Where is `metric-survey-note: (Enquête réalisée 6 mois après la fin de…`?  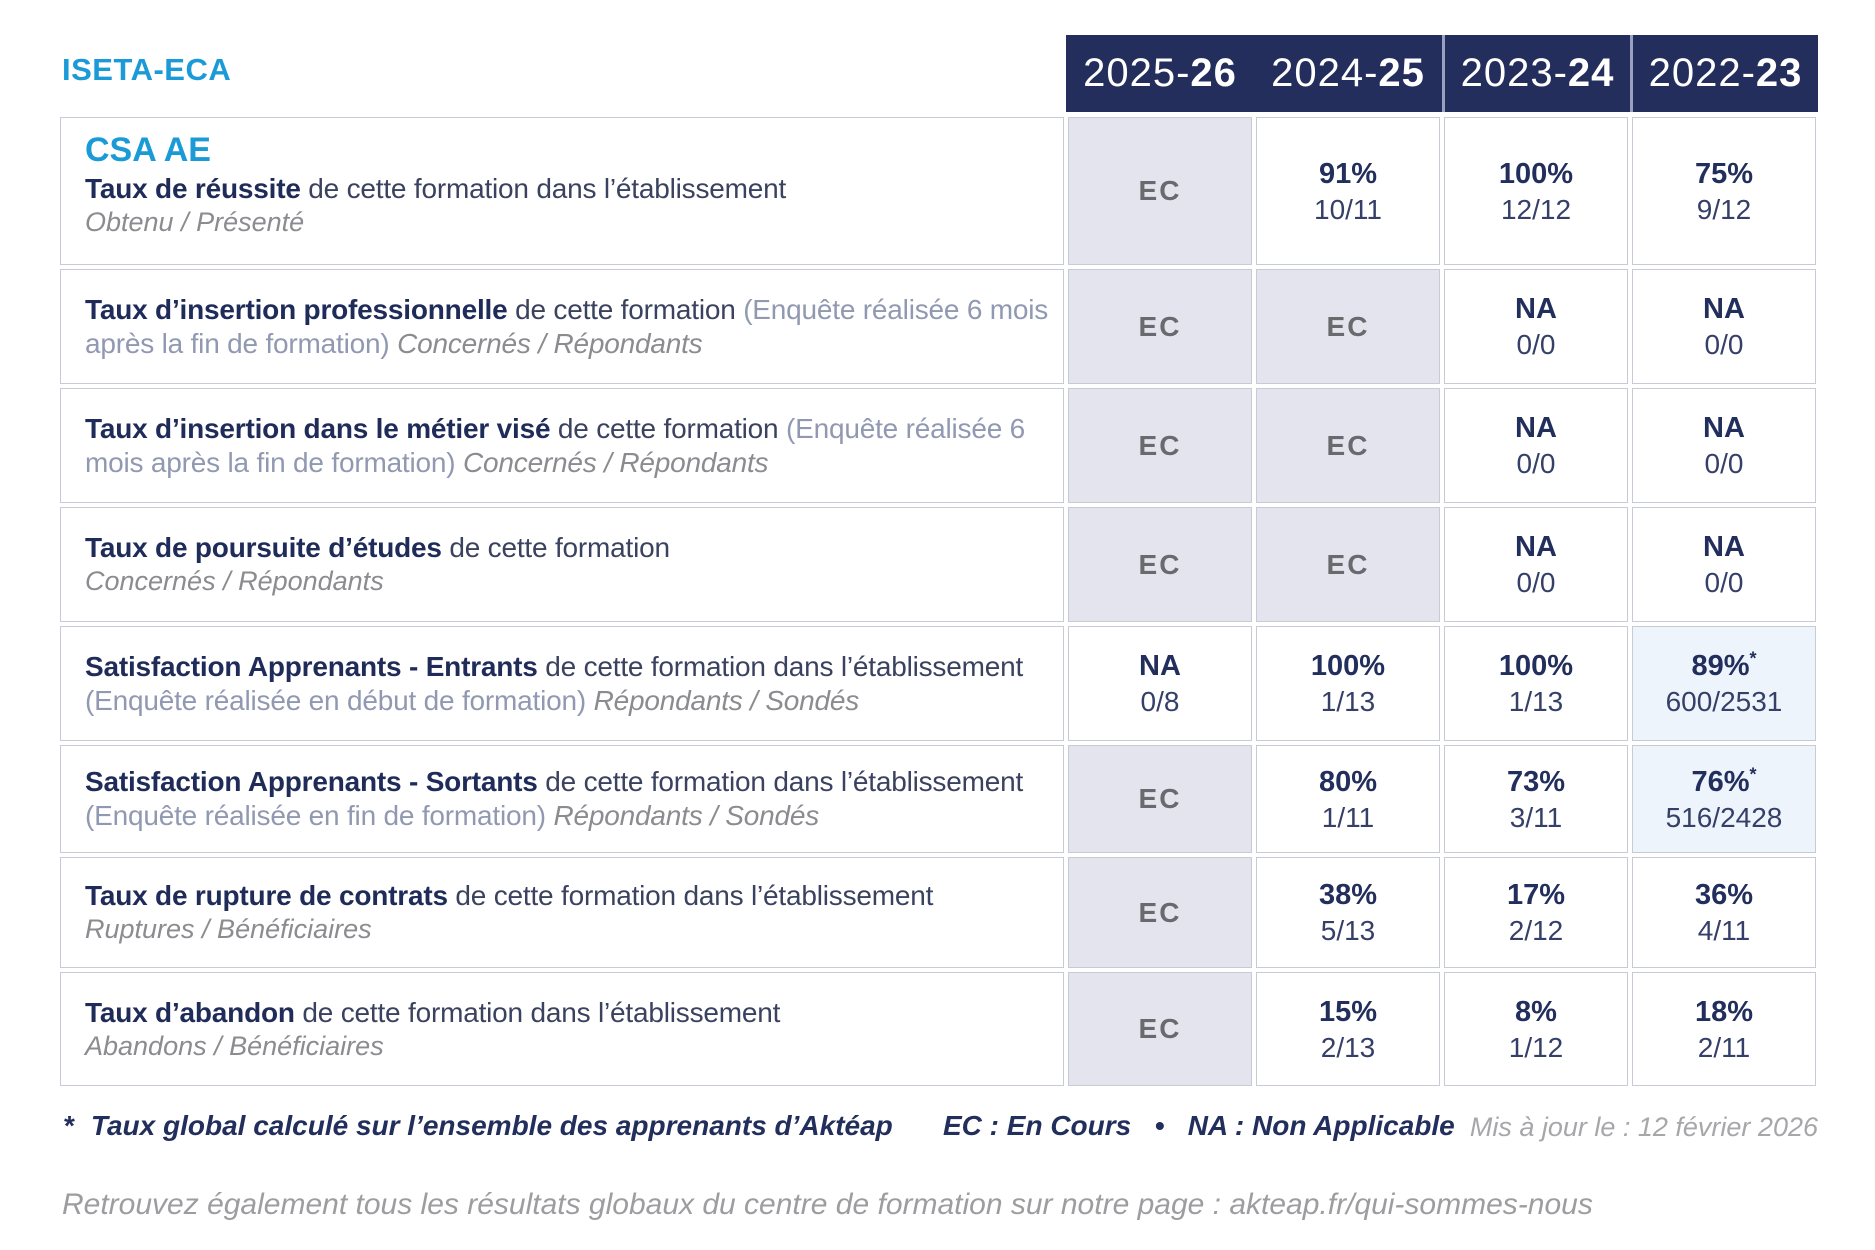
metric-survey-note: (Enquête réalisée 6 mois après la fin de… is located at coordinates (567, 326).